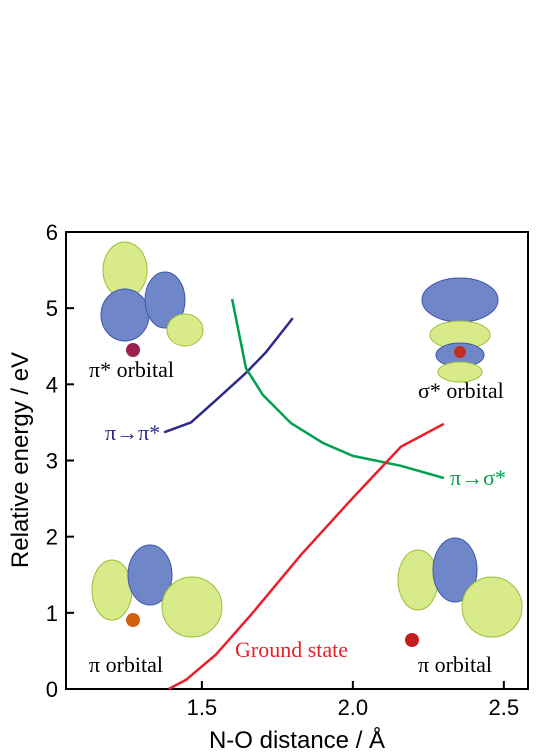  I want to click on series-label: π→σ*, so click(478, 477).